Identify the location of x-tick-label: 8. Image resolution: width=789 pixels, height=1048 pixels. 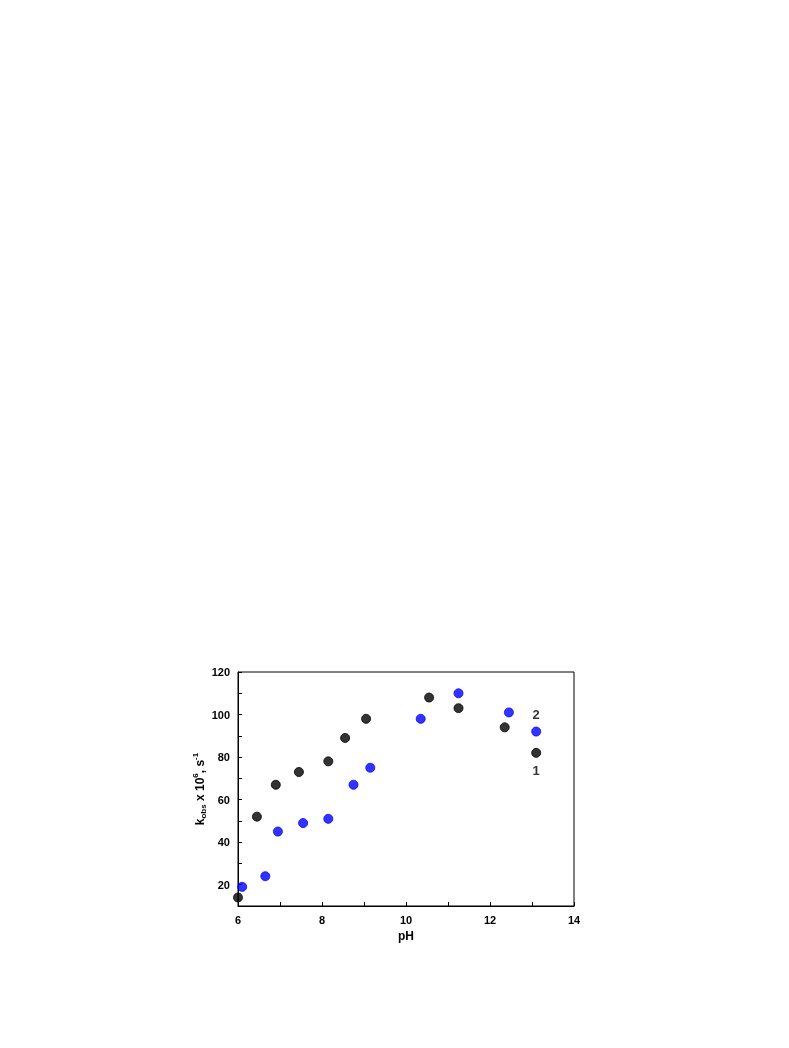
(322, 919).